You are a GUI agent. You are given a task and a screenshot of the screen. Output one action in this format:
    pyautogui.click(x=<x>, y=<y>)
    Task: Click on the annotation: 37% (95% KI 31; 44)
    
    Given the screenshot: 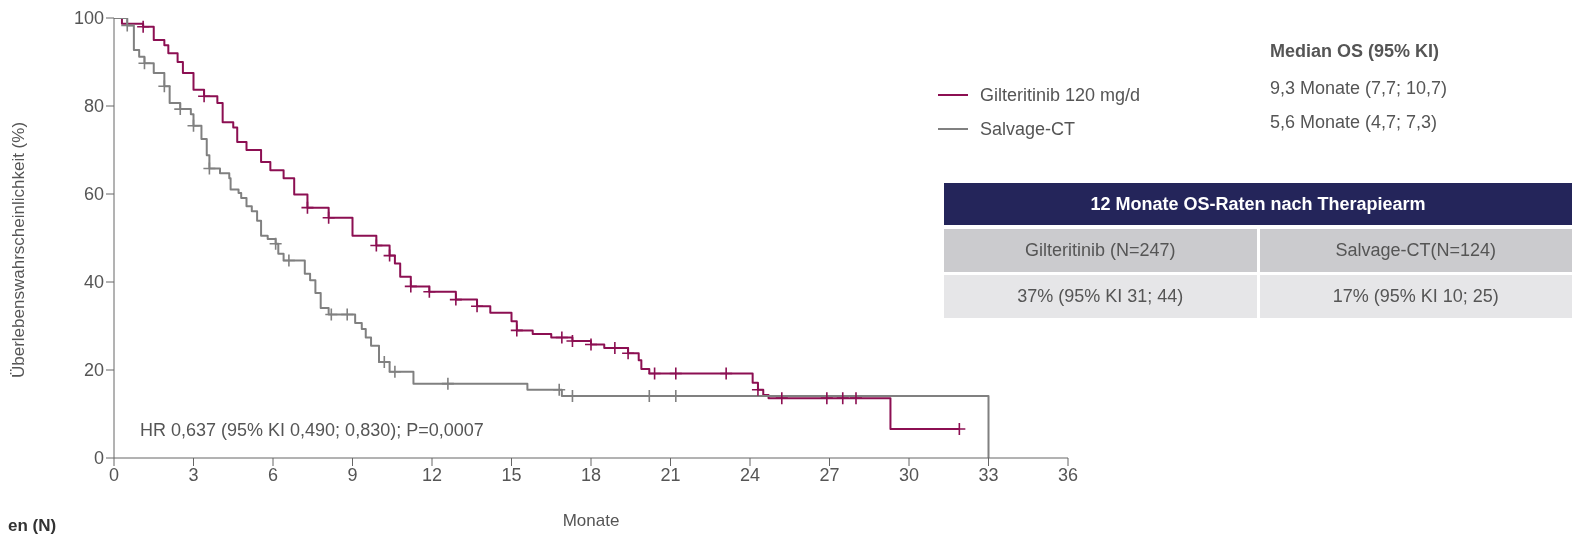 What is the action you would take?
    pyautogui.click(x=1100, y=296)
    